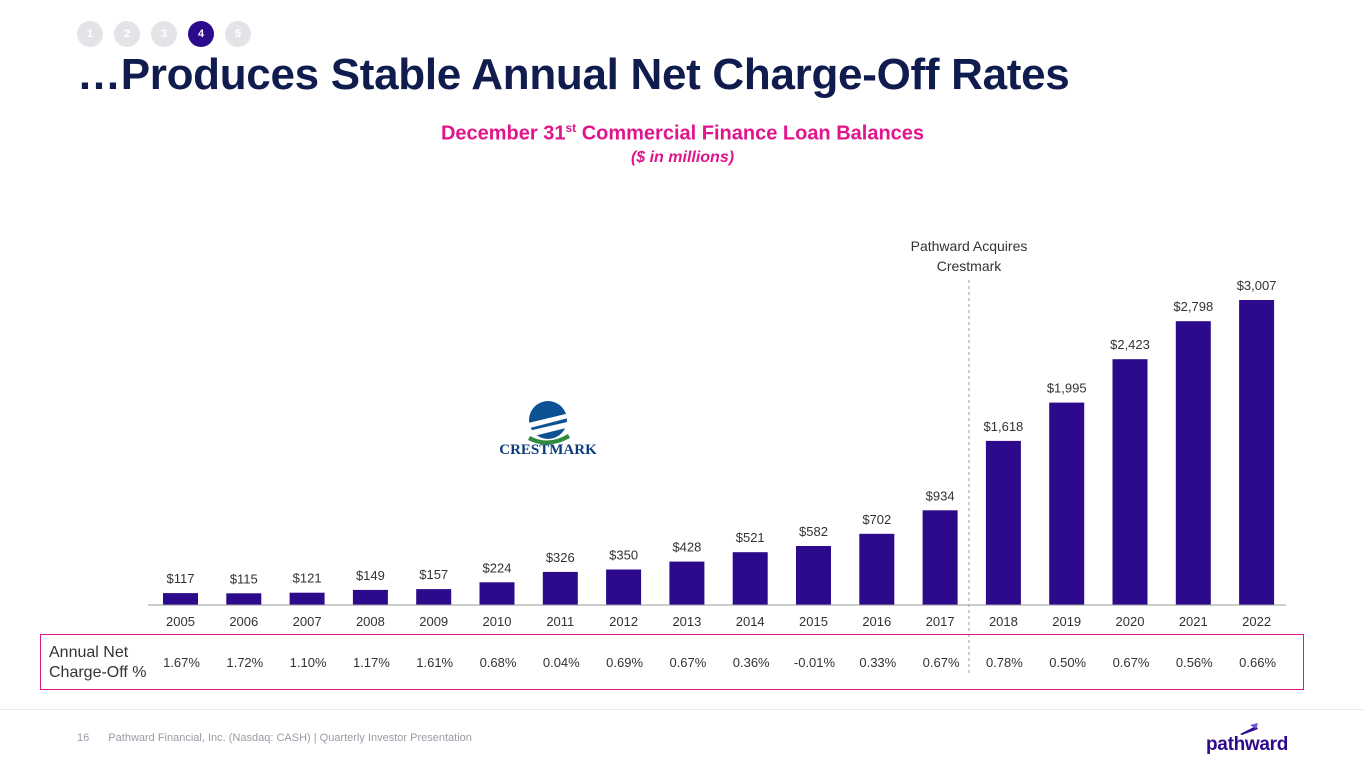  I want to click on bar-value-label: $121, so click(307, 578).